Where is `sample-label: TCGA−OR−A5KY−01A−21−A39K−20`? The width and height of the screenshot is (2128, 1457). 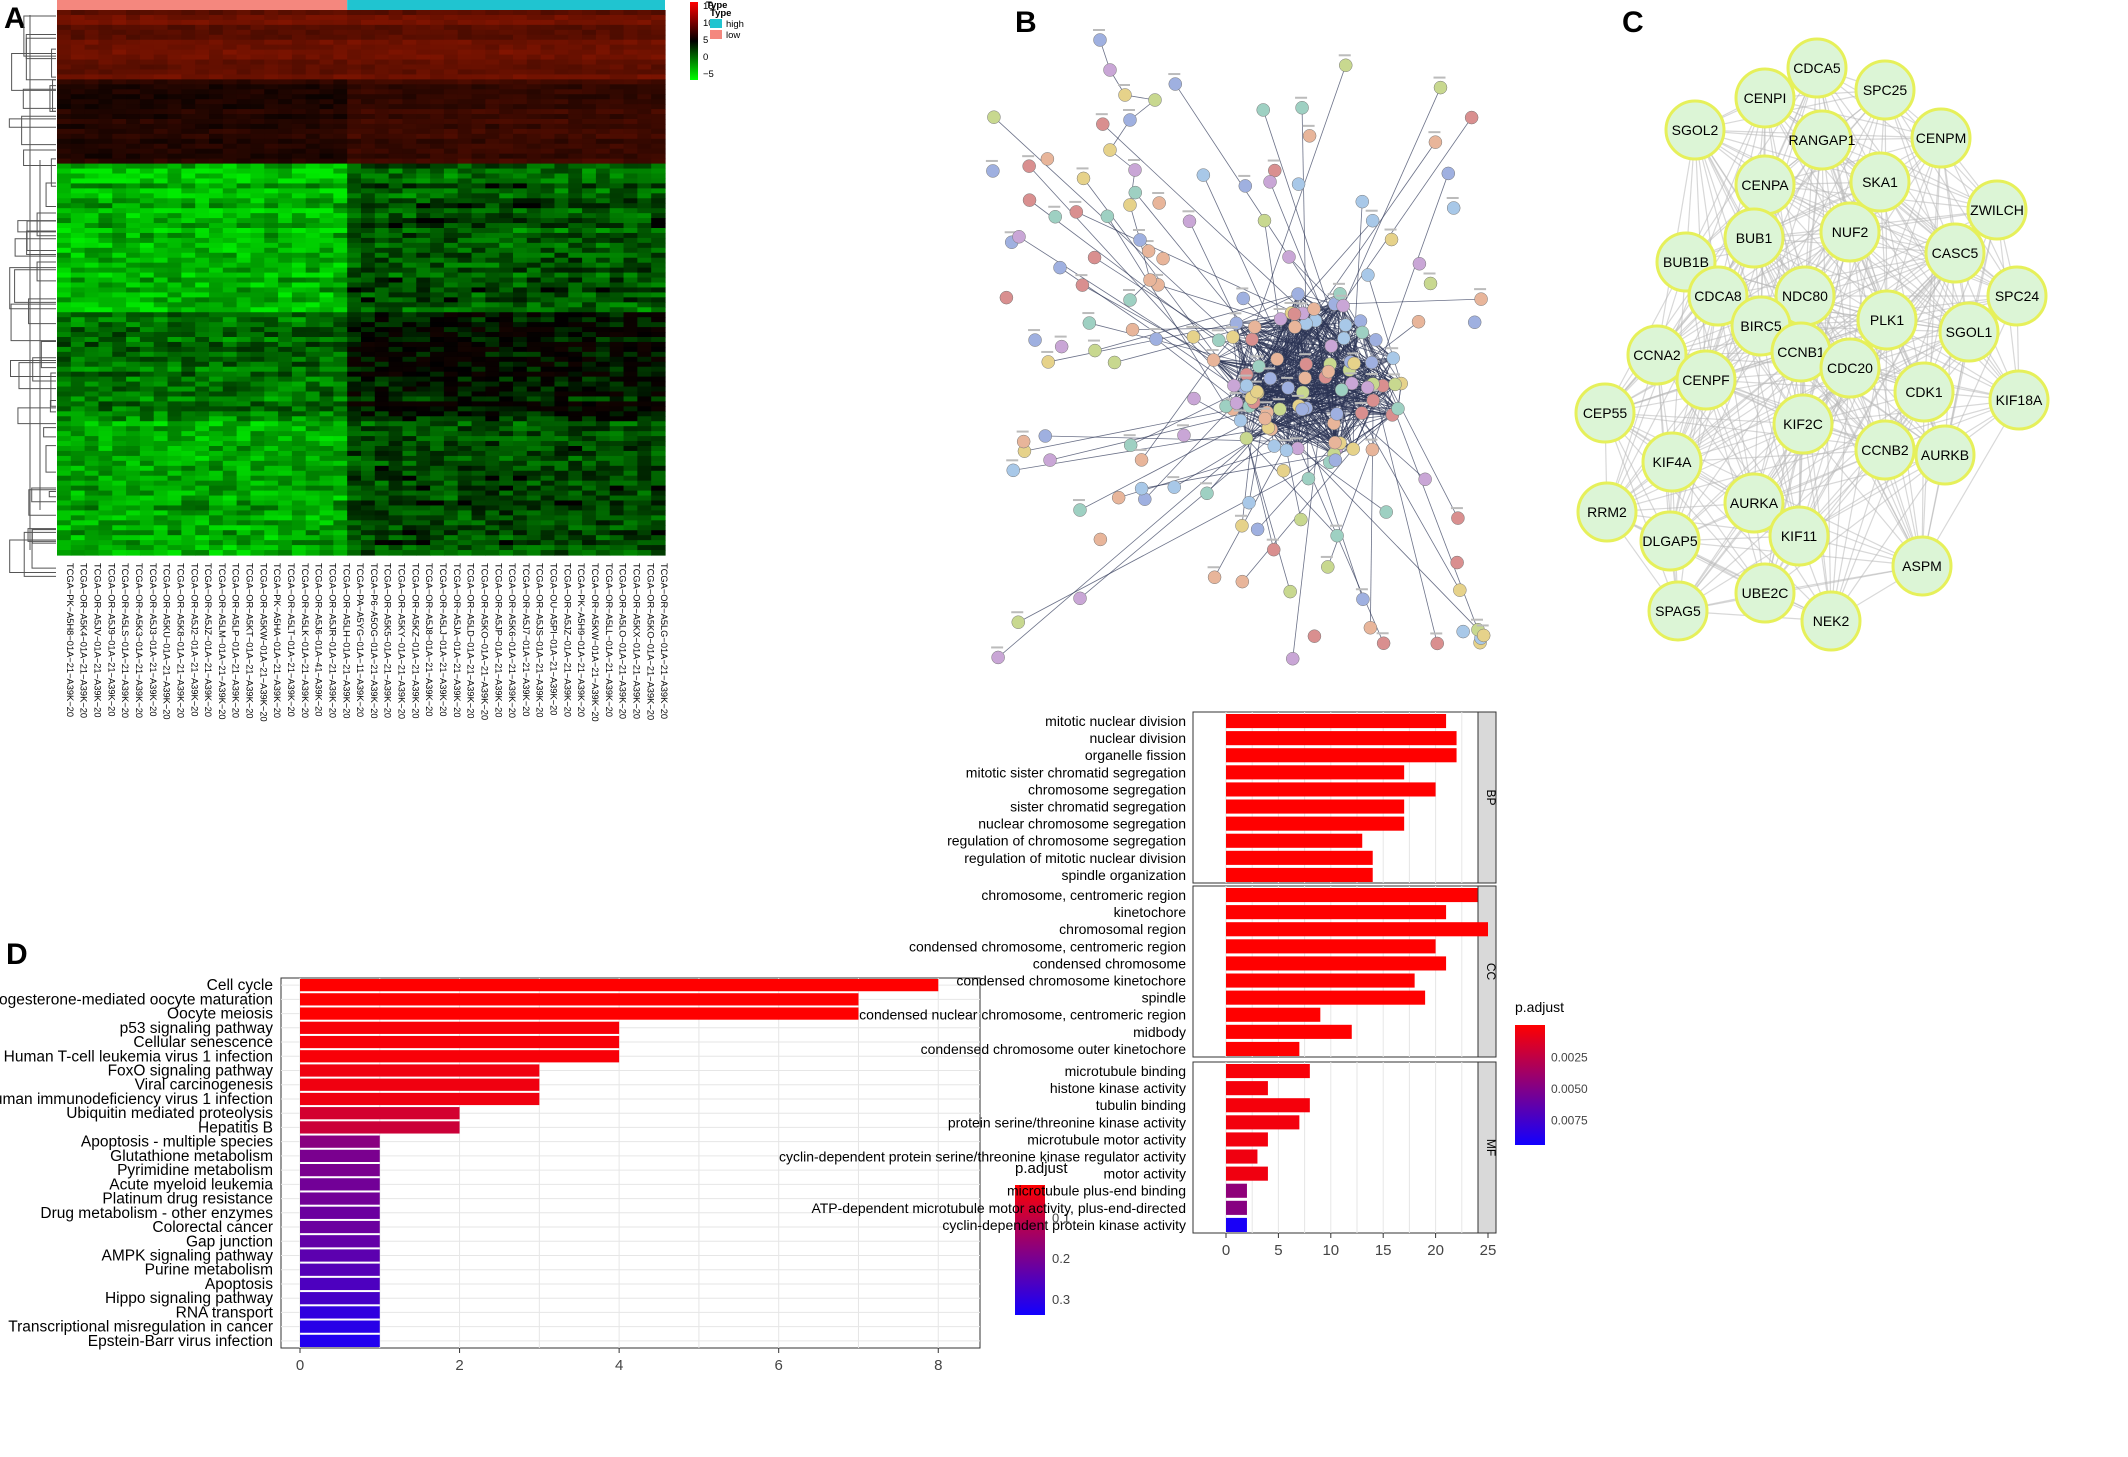
sample-label: TCGA−OR−A5KY−01A−21−A39K−20 is located at coordinates (402, 641).